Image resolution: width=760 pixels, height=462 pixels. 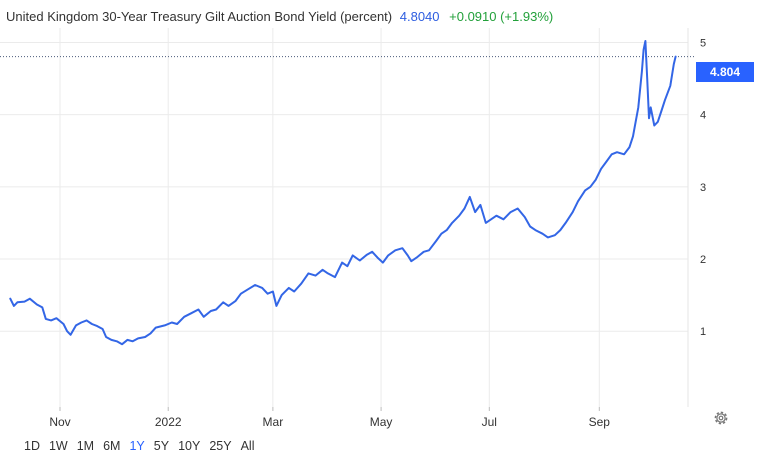 I want to click on x-tick-label: 2022, so click(x=168, y=422).